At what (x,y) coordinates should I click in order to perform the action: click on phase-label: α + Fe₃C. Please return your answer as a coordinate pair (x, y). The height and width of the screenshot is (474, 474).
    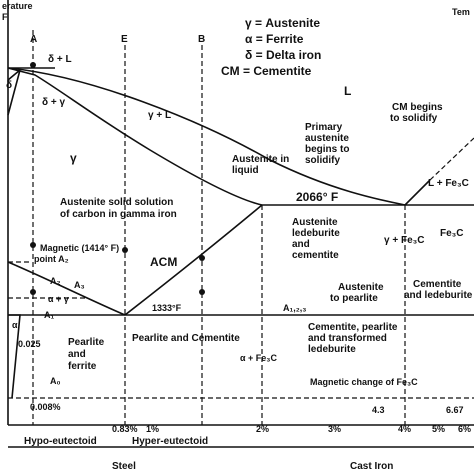
    Looking at the image, I should click on (258, 358).